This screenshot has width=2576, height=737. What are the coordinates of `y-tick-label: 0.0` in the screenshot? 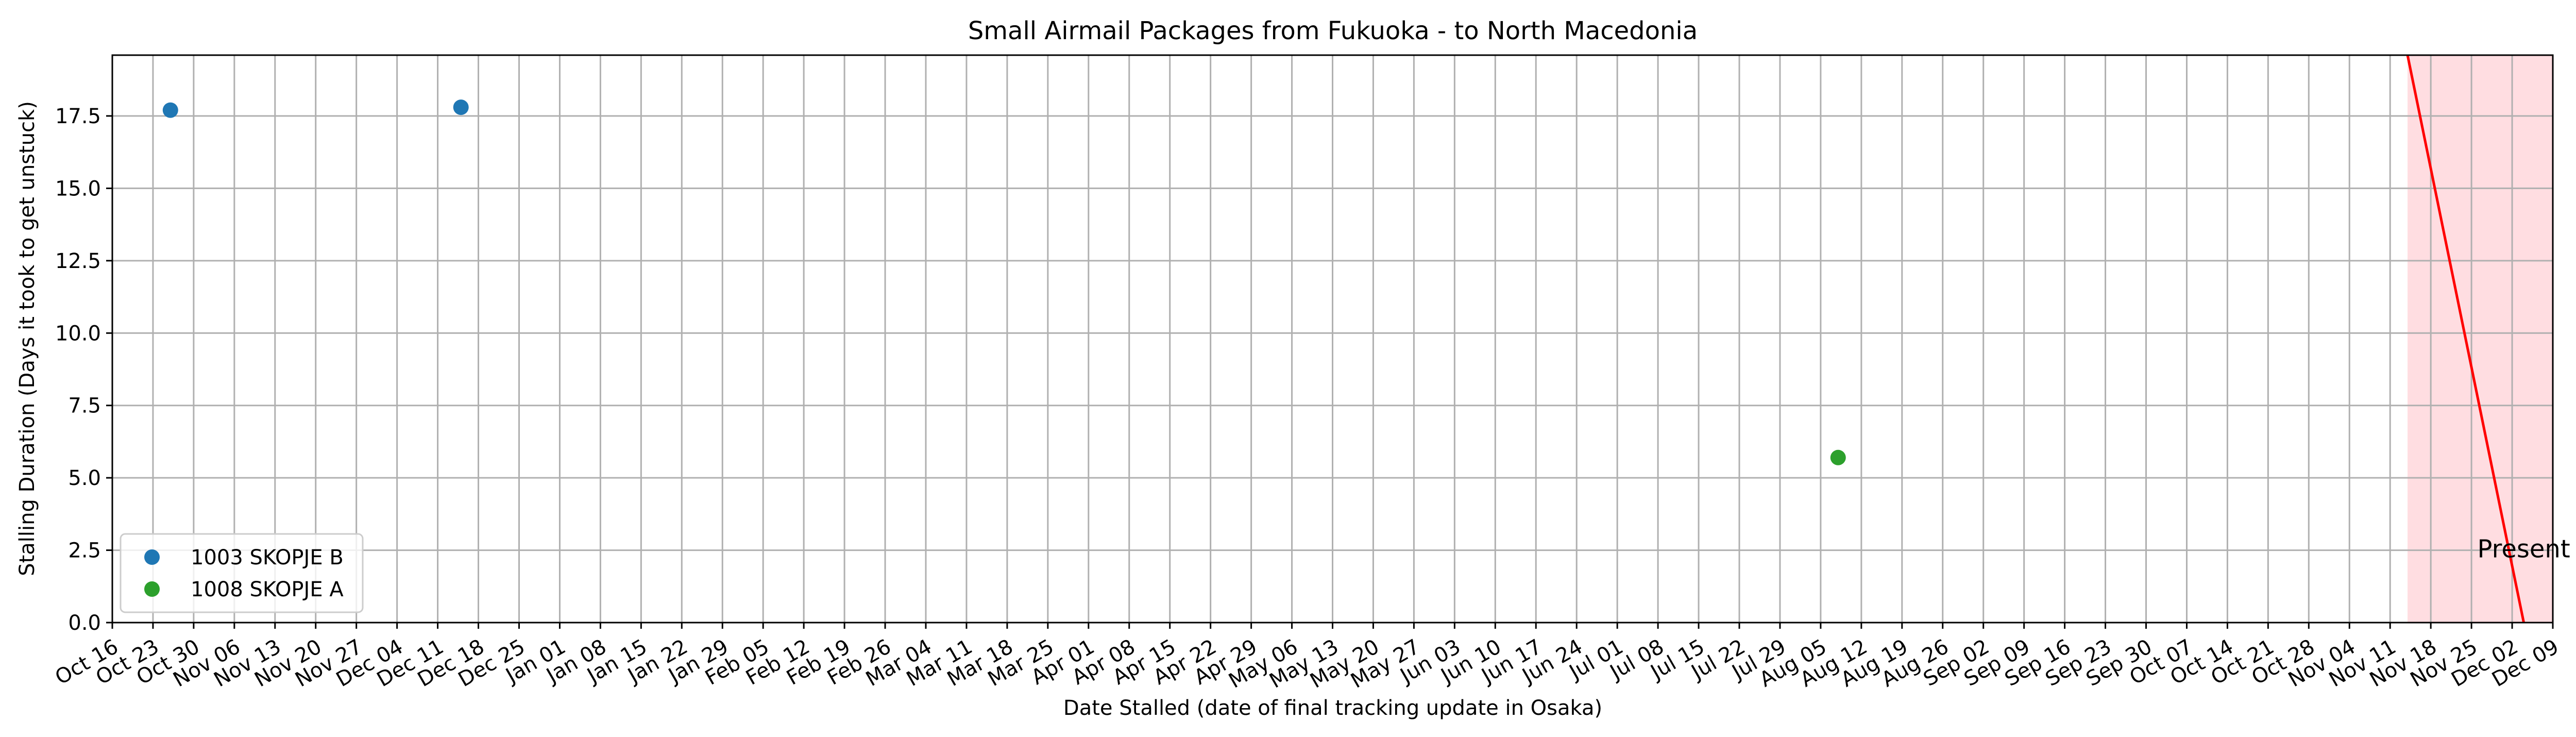 It's located at (84, 623).